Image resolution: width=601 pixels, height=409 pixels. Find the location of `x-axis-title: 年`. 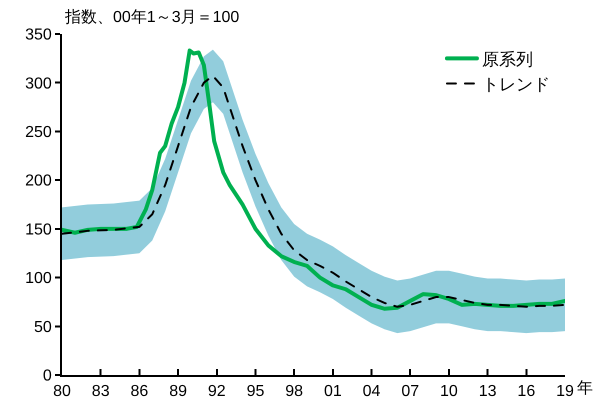

x-axis-title: 年 is located at coordinates (585, 388).